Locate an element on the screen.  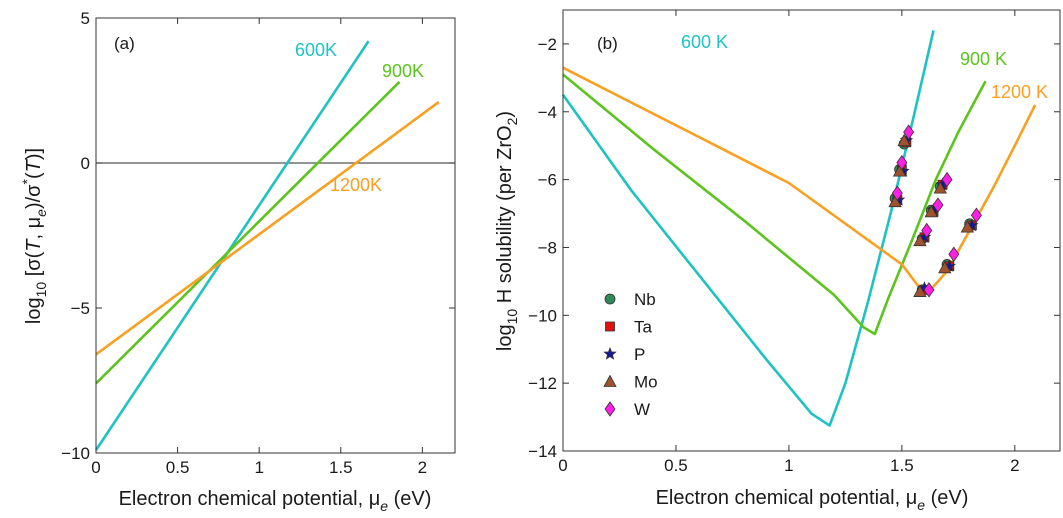
series-label-1200k-b: 1200 K is located at coordinates (1019, 92).